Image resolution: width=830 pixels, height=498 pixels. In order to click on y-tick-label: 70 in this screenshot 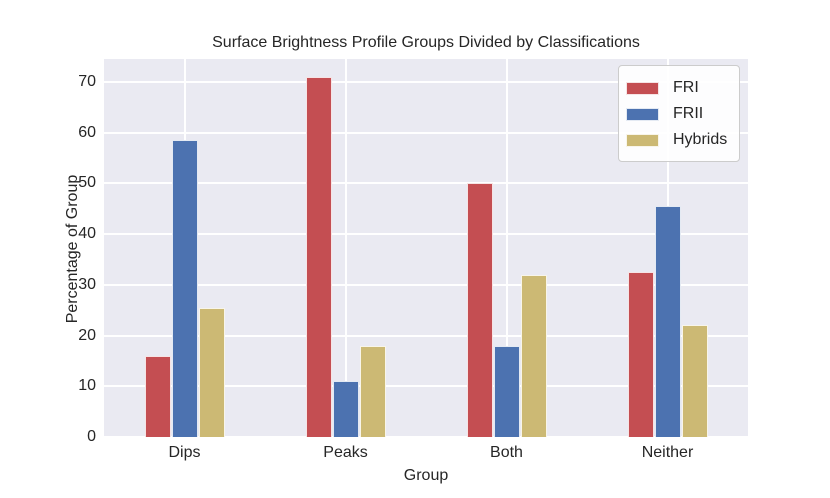, I will do `click(87, 81)`.